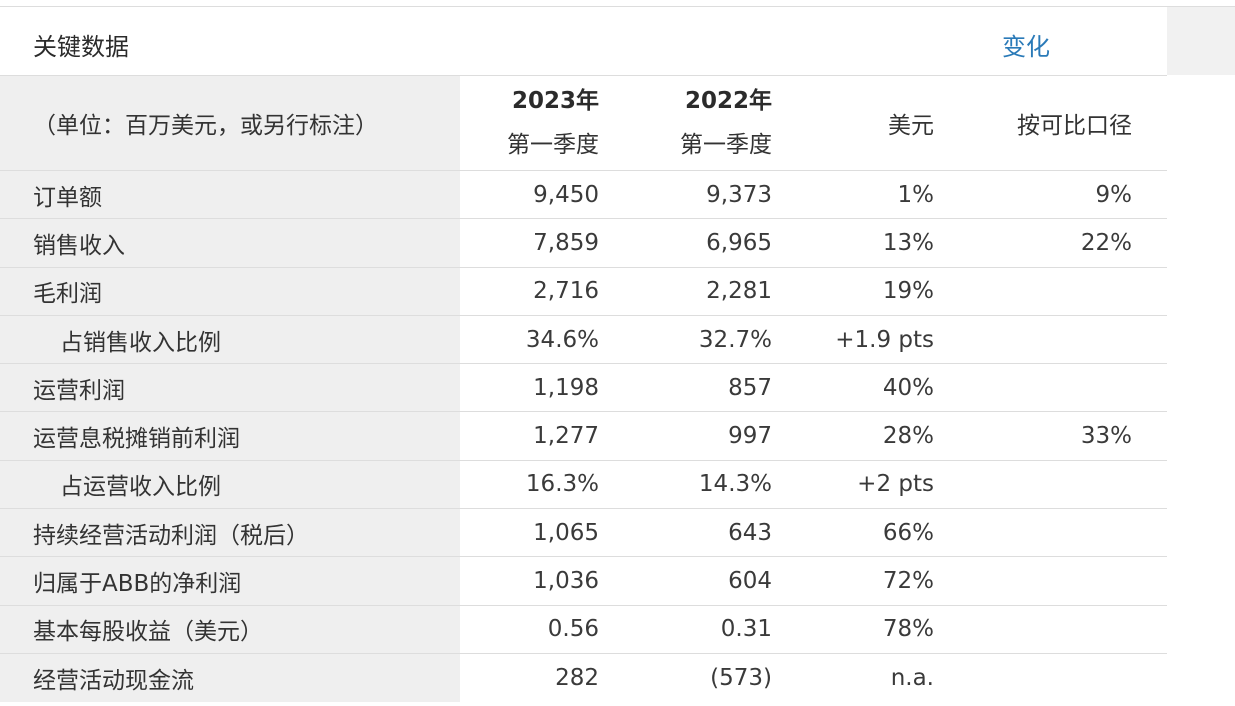 This screenshot has width=1235, height=706. I want to click on change-usd: +2 pts, so click(895, 484).